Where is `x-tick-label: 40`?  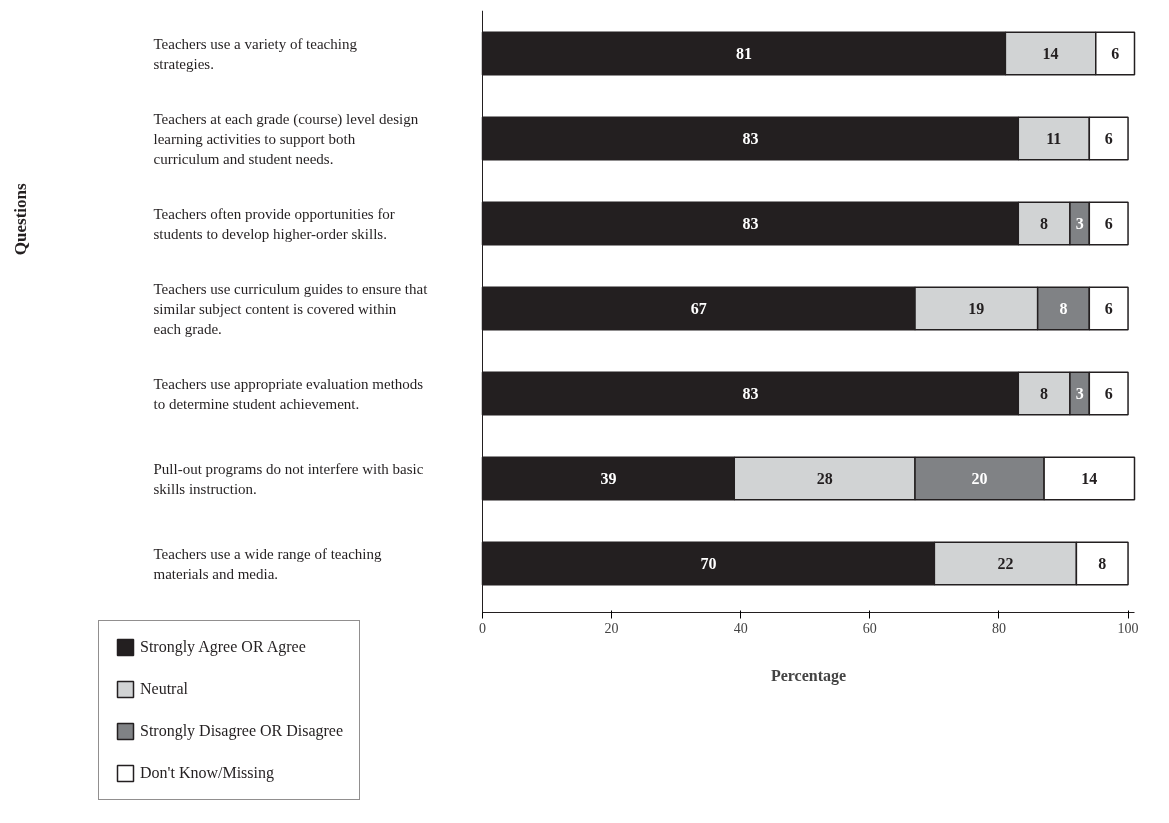
x-tick-label: 40 is located at coordinates (740, 629).